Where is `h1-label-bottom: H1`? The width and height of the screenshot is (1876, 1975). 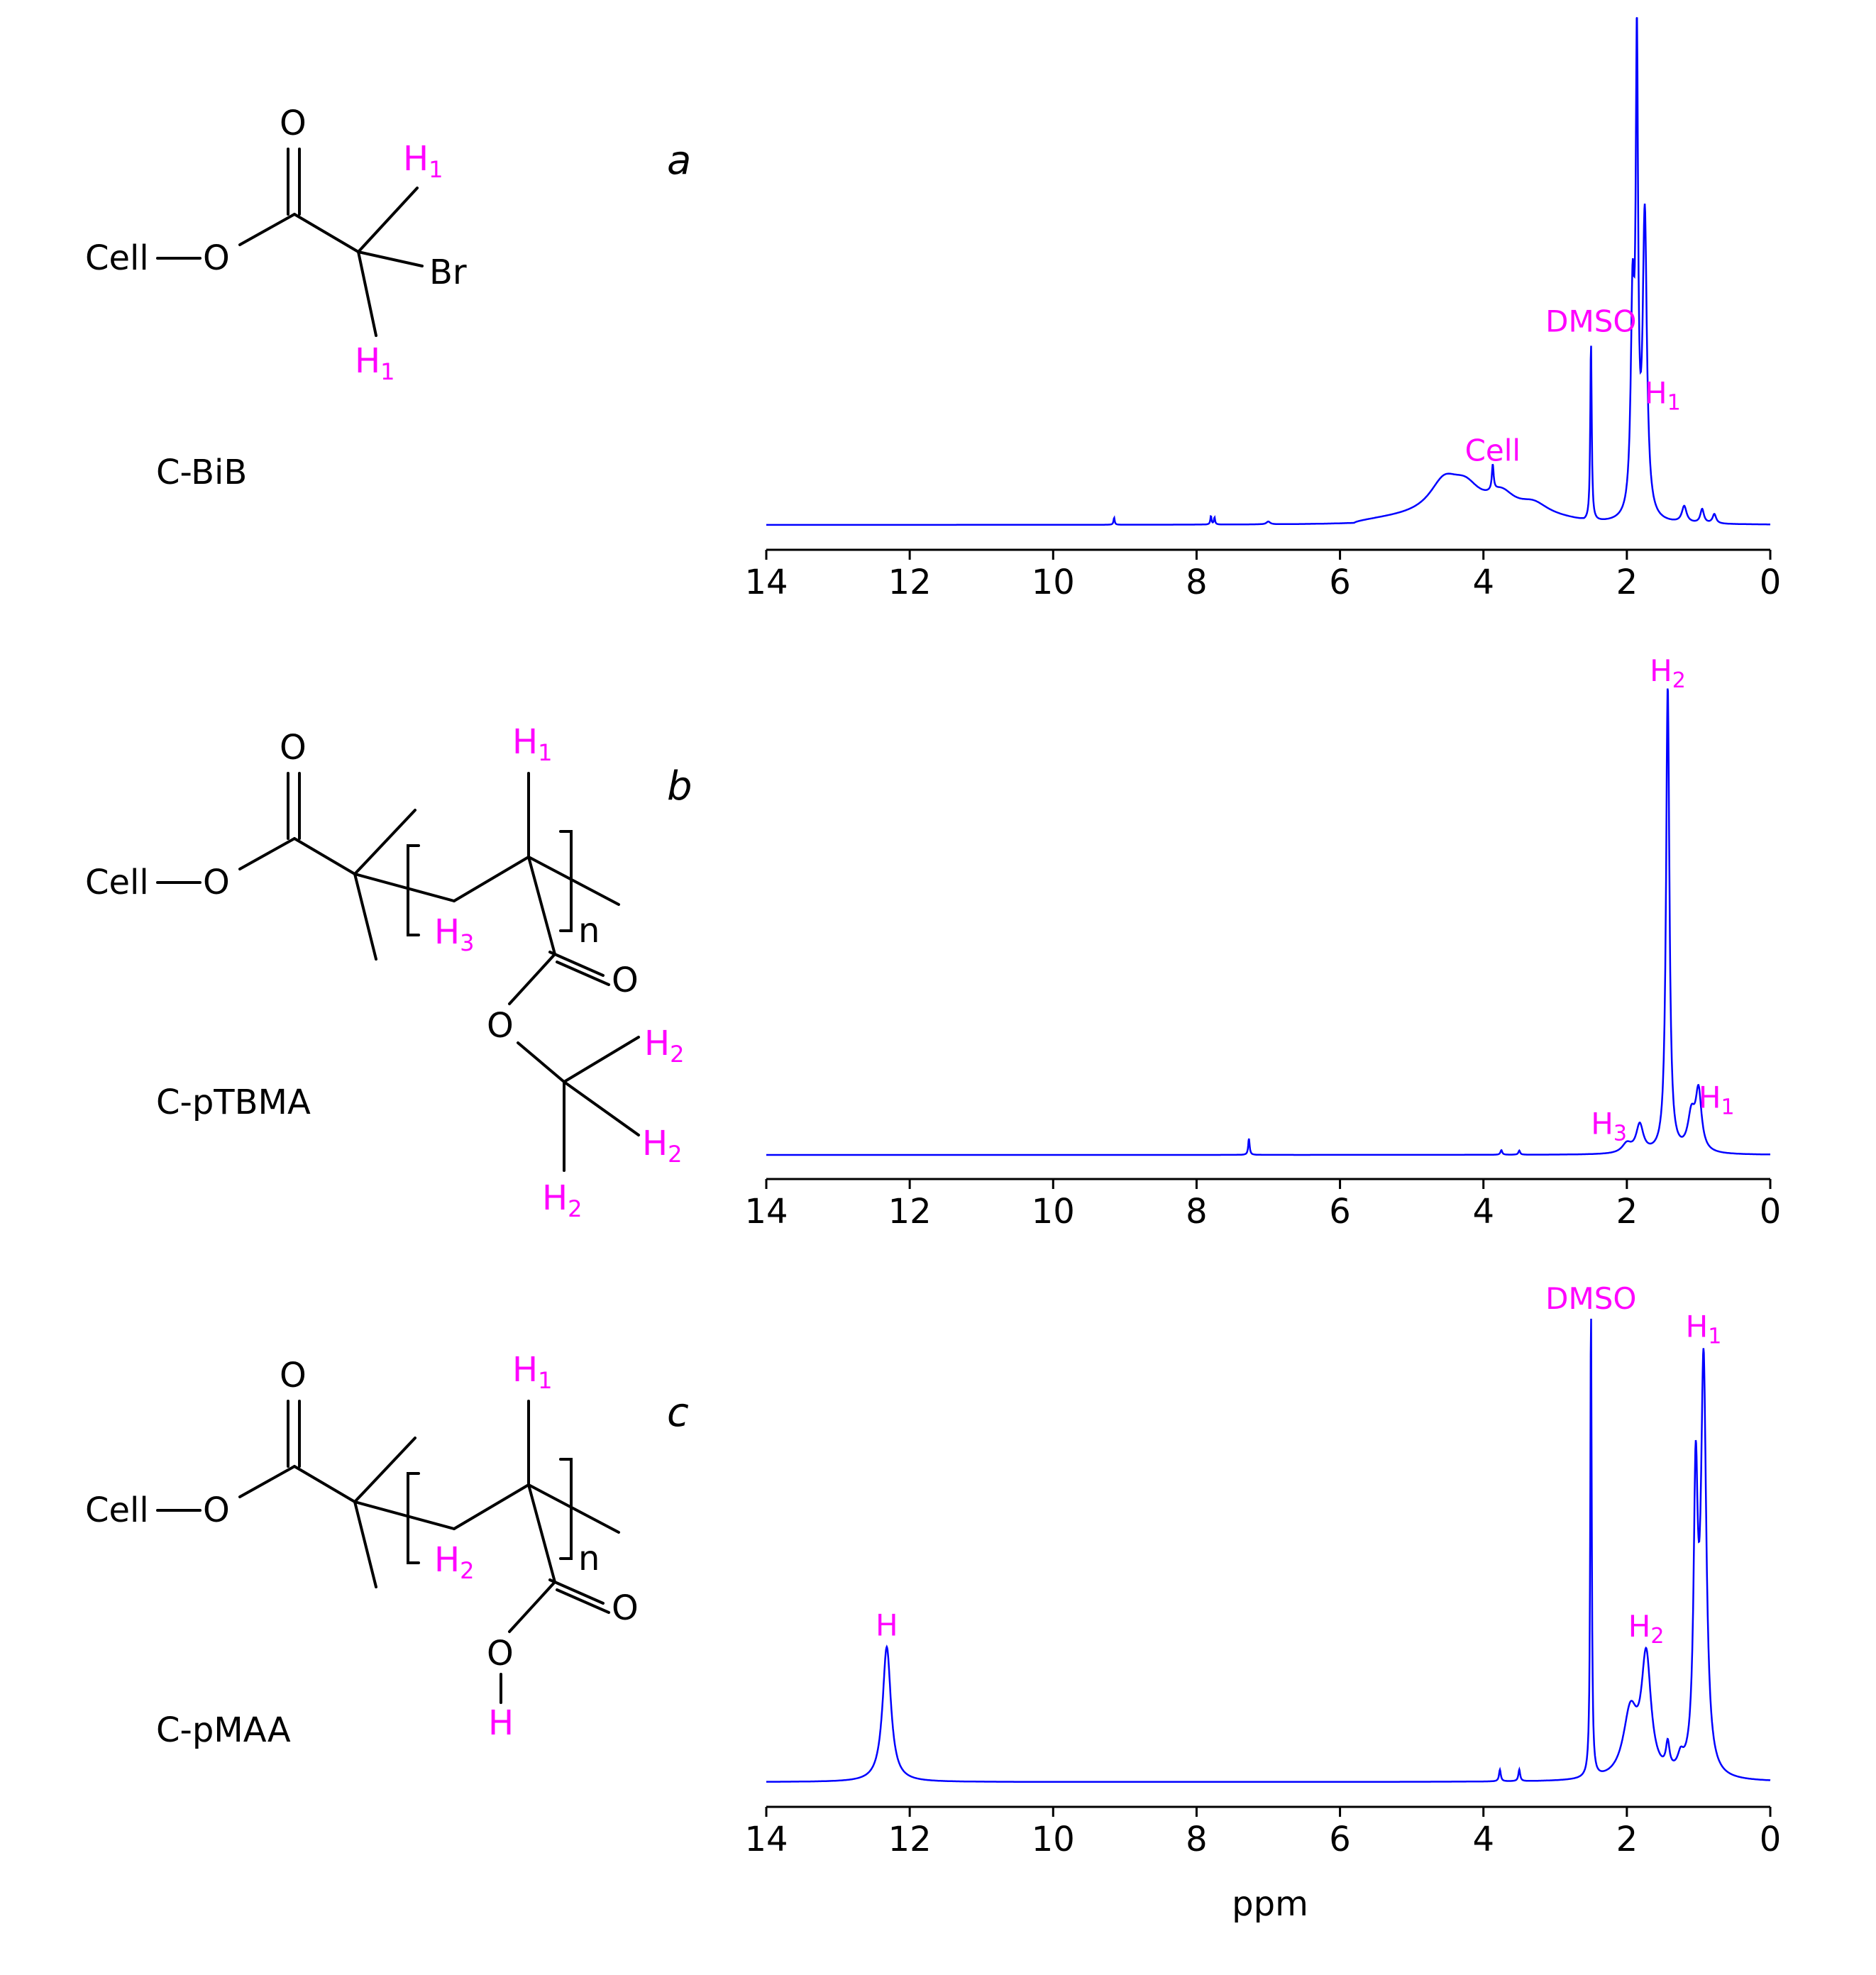 h1-label-bottom: H1 is located at coordinates (374, 363).